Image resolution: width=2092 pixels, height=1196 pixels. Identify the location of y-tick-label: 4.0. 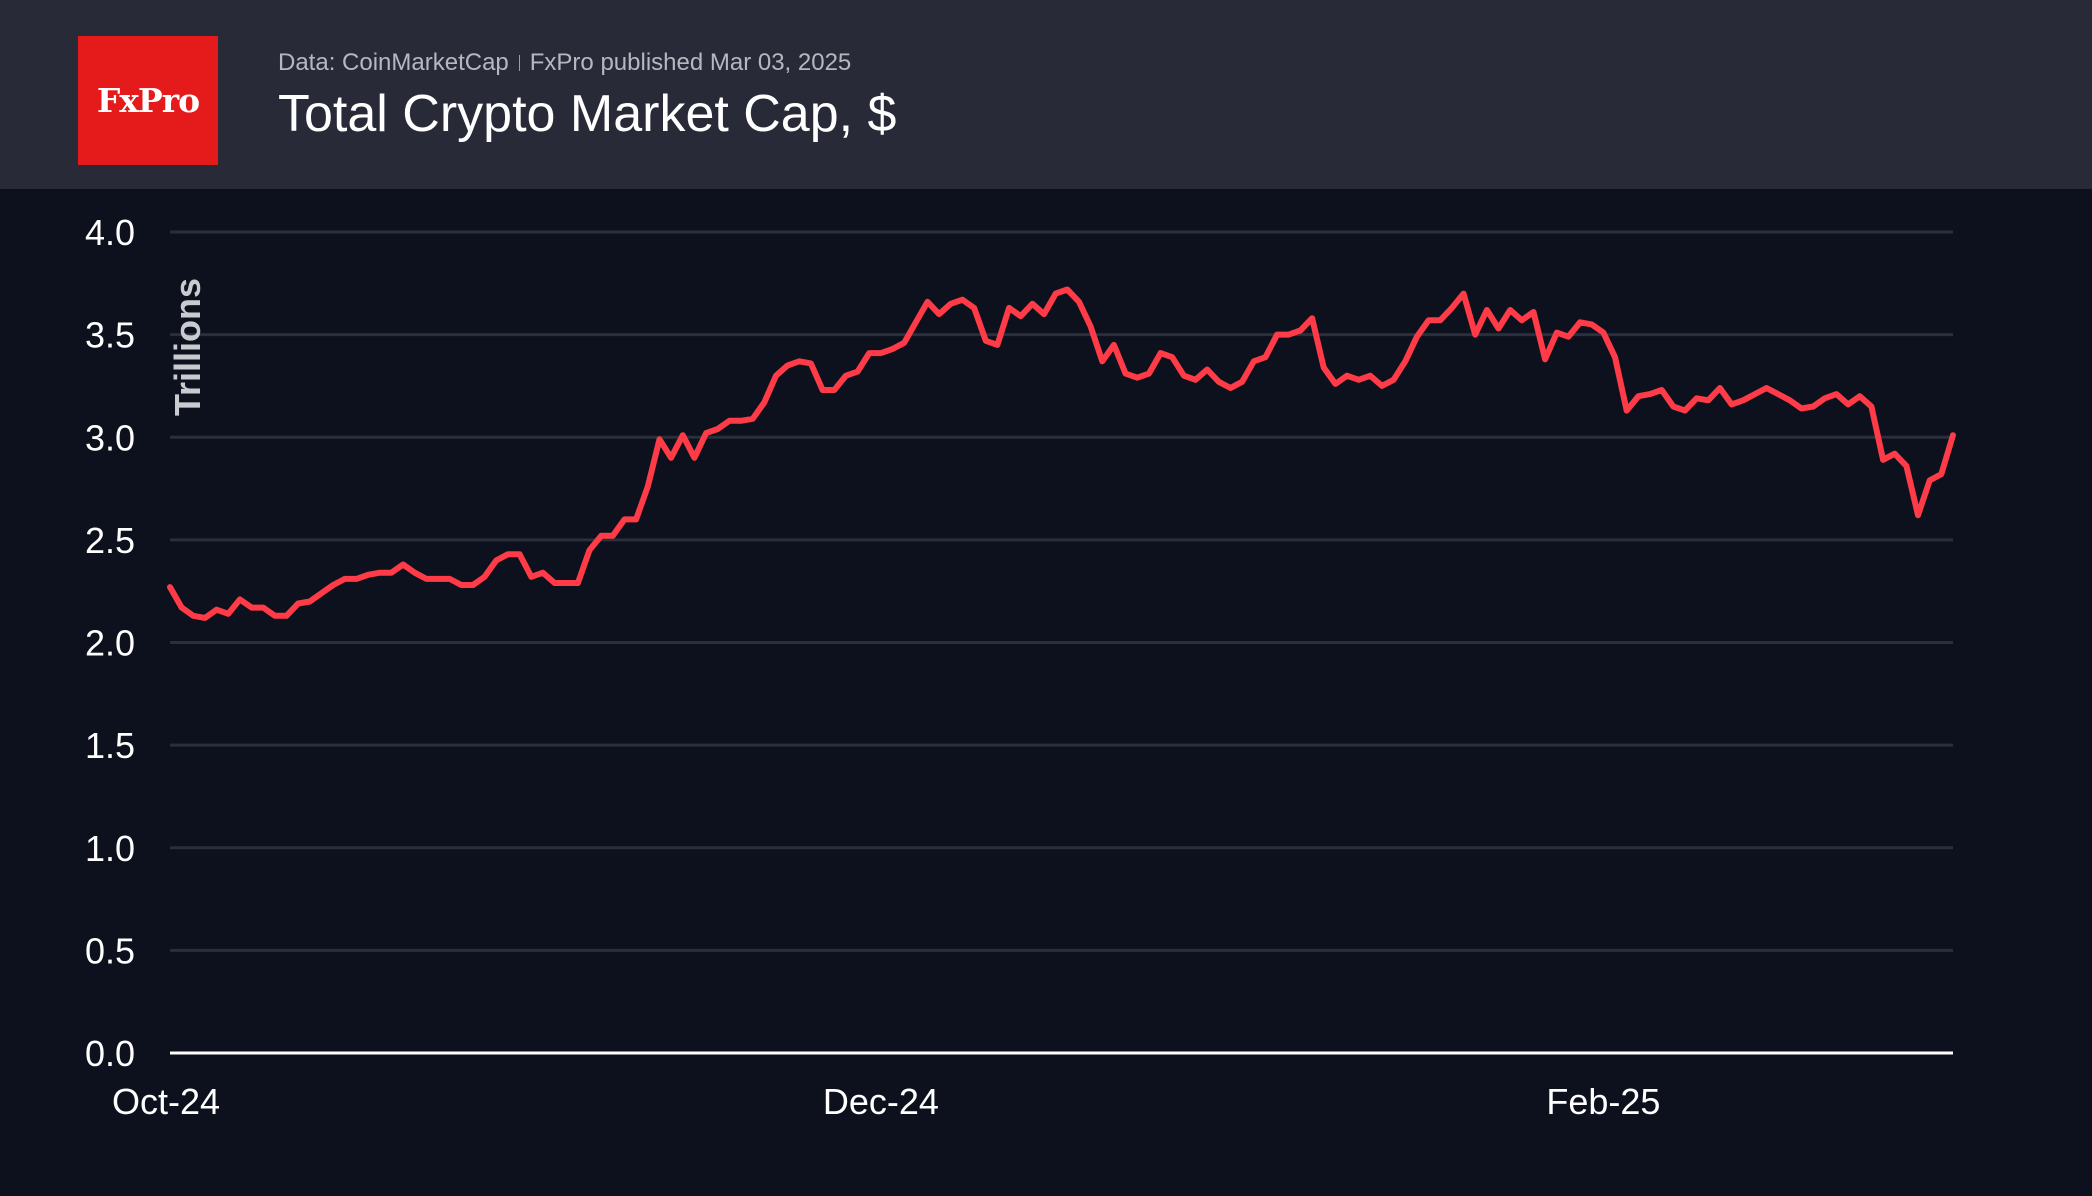
(110, 232).